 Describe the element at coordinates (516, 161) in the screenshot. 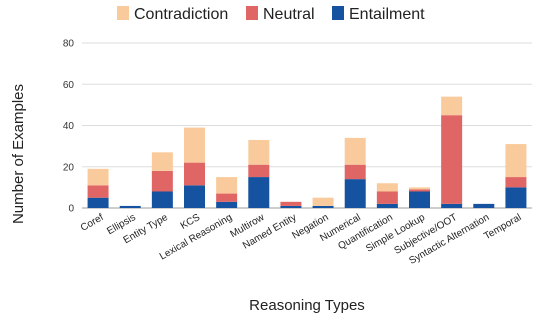

I see `bar-temporal-contradiction` at that location.